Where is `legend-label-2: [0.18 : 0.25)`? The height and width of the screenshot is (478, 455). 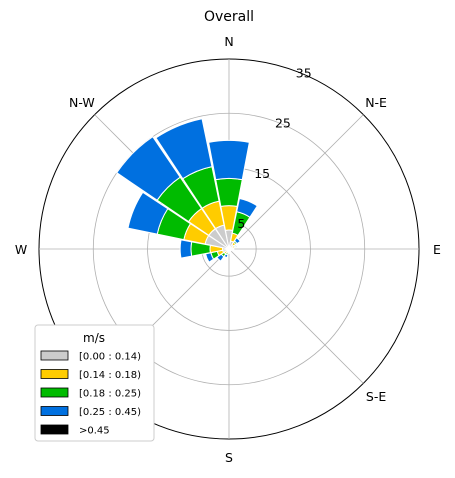 legend-label-2: [0.18 : 0.25) is located at coordinates (110, 394).